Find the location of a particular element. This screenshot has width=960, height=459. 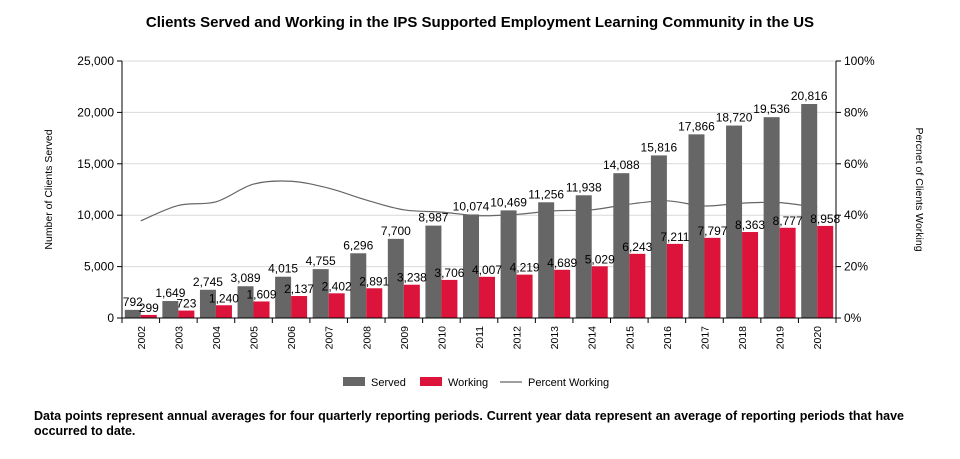

percent-working-line is located at coordinates (479, 201).